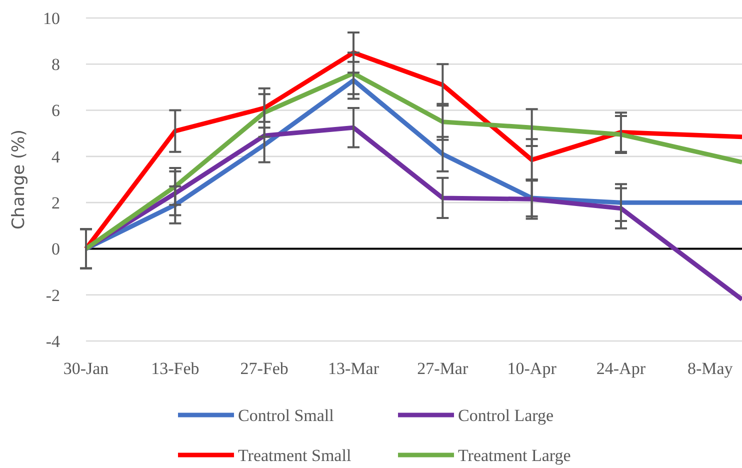 This screenshot has width=742, height=468. What do you see at coordinates (19, 180) in the screenshot?
I see `y-axis-title: Change (%)` at bounding box center [19, 180].